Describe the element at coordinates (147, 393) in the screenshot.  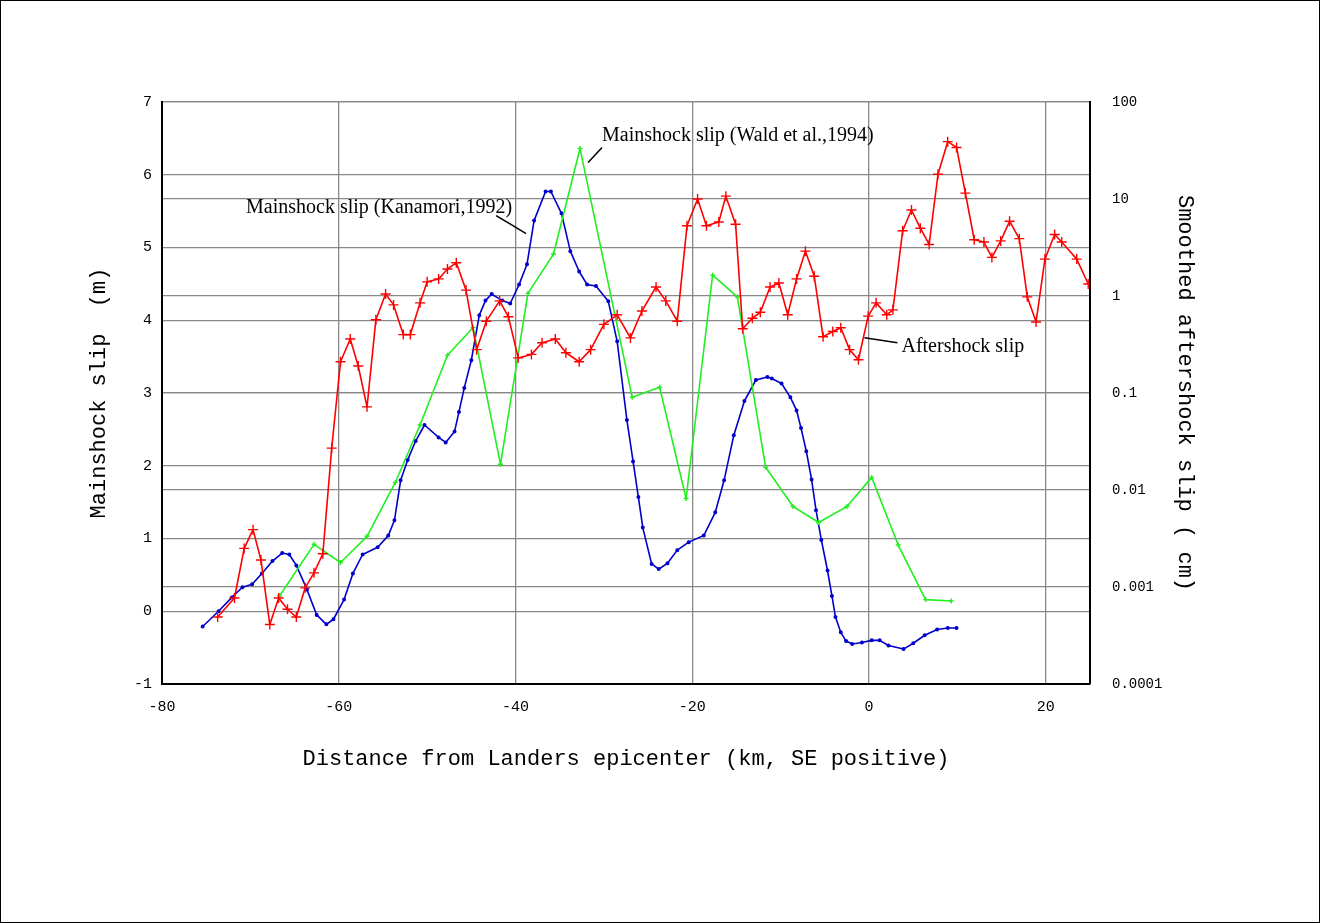
I see `y-tick-label: 3` at that location.